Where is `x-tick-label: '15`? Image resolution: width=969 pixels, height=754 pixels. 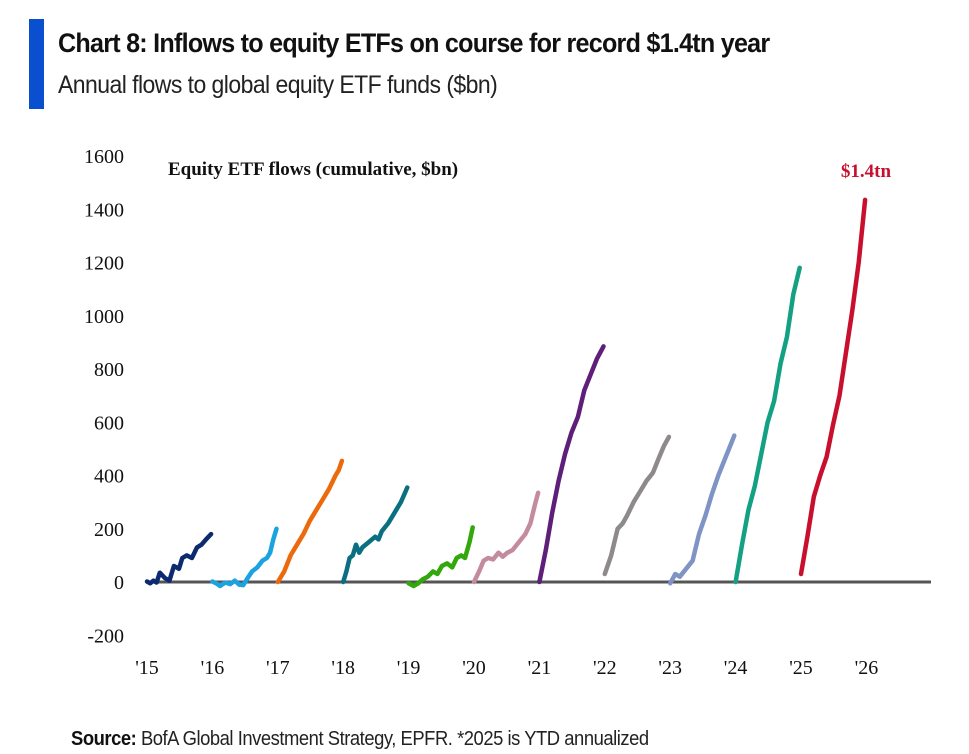 x-tick-label: '15 is located at coordinates (147, 668).